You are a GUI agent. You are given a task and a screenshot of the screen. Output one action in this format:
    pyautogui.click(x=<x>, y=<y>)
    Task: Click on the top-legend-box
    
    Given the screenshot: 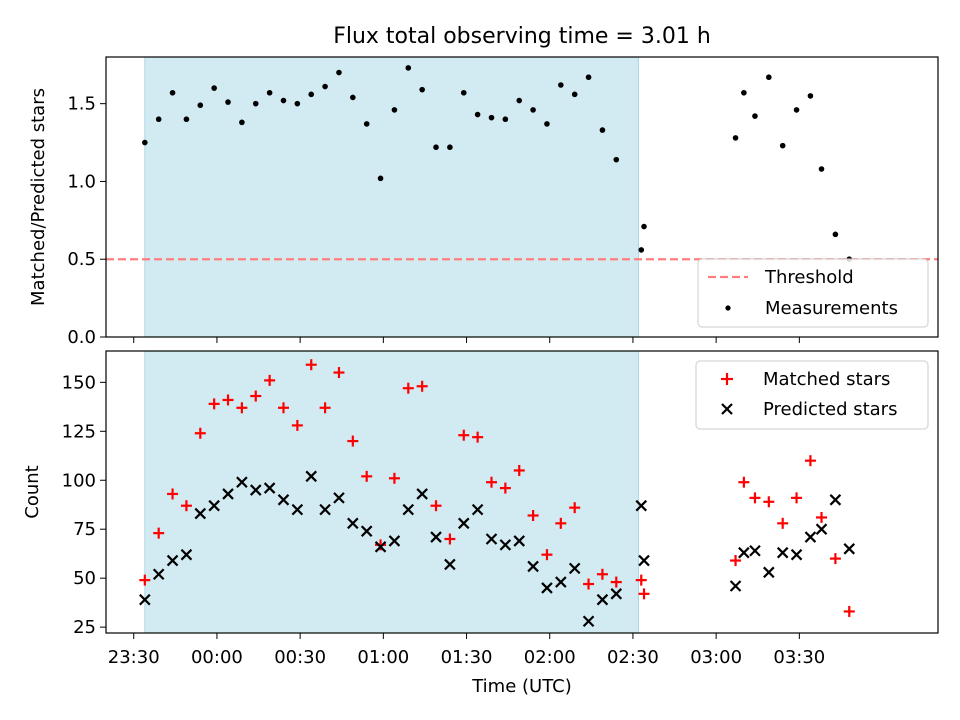 What is the action you would take?
    pyautogui.click(x=813, y=293)
    